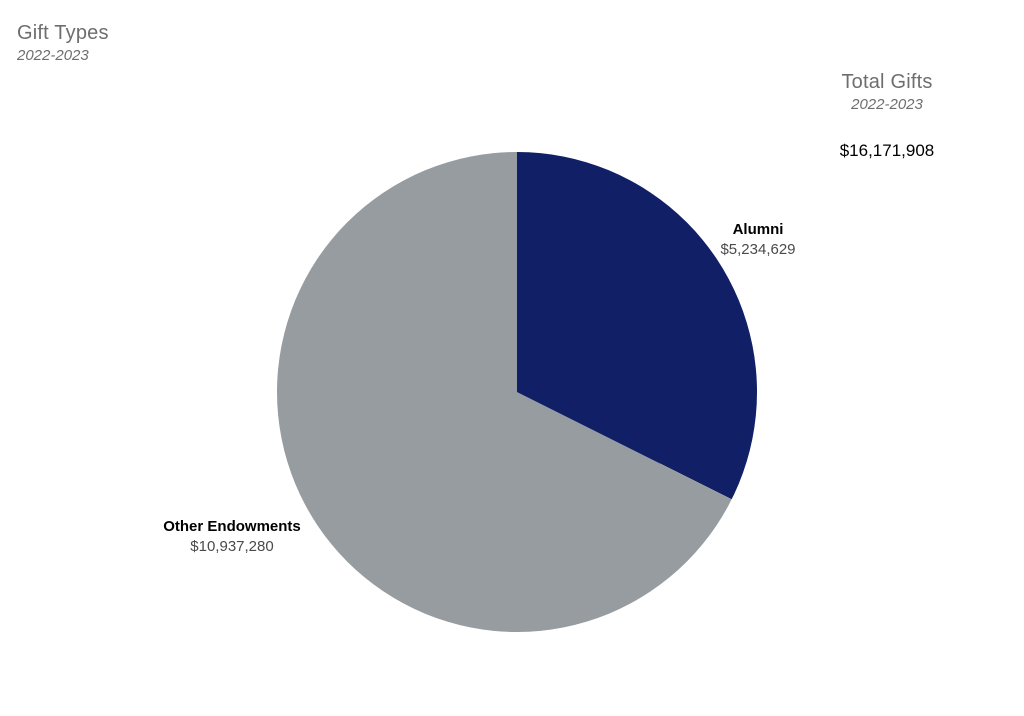 The height and width of the screenshot is (716, 1024). Describe the element at coordinates (887, 150) in the screenshot. I see `total-gifts-value: $16,171,908` at that location.